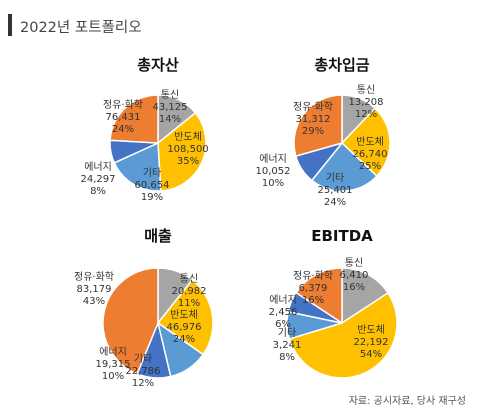  Describe the element at coordinates (283, 312) in the screenshot. I see `data-label-ebitda-energy: 에너지 2,456 6%` at that location.